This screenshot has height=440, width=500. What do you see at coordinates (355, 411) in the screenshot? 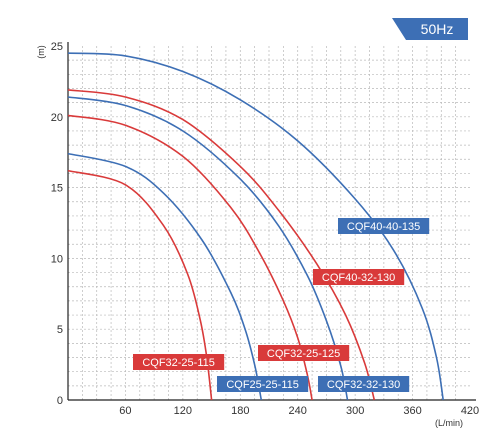
I see `x-tick-label: 300` at bounding box center [355, 411].